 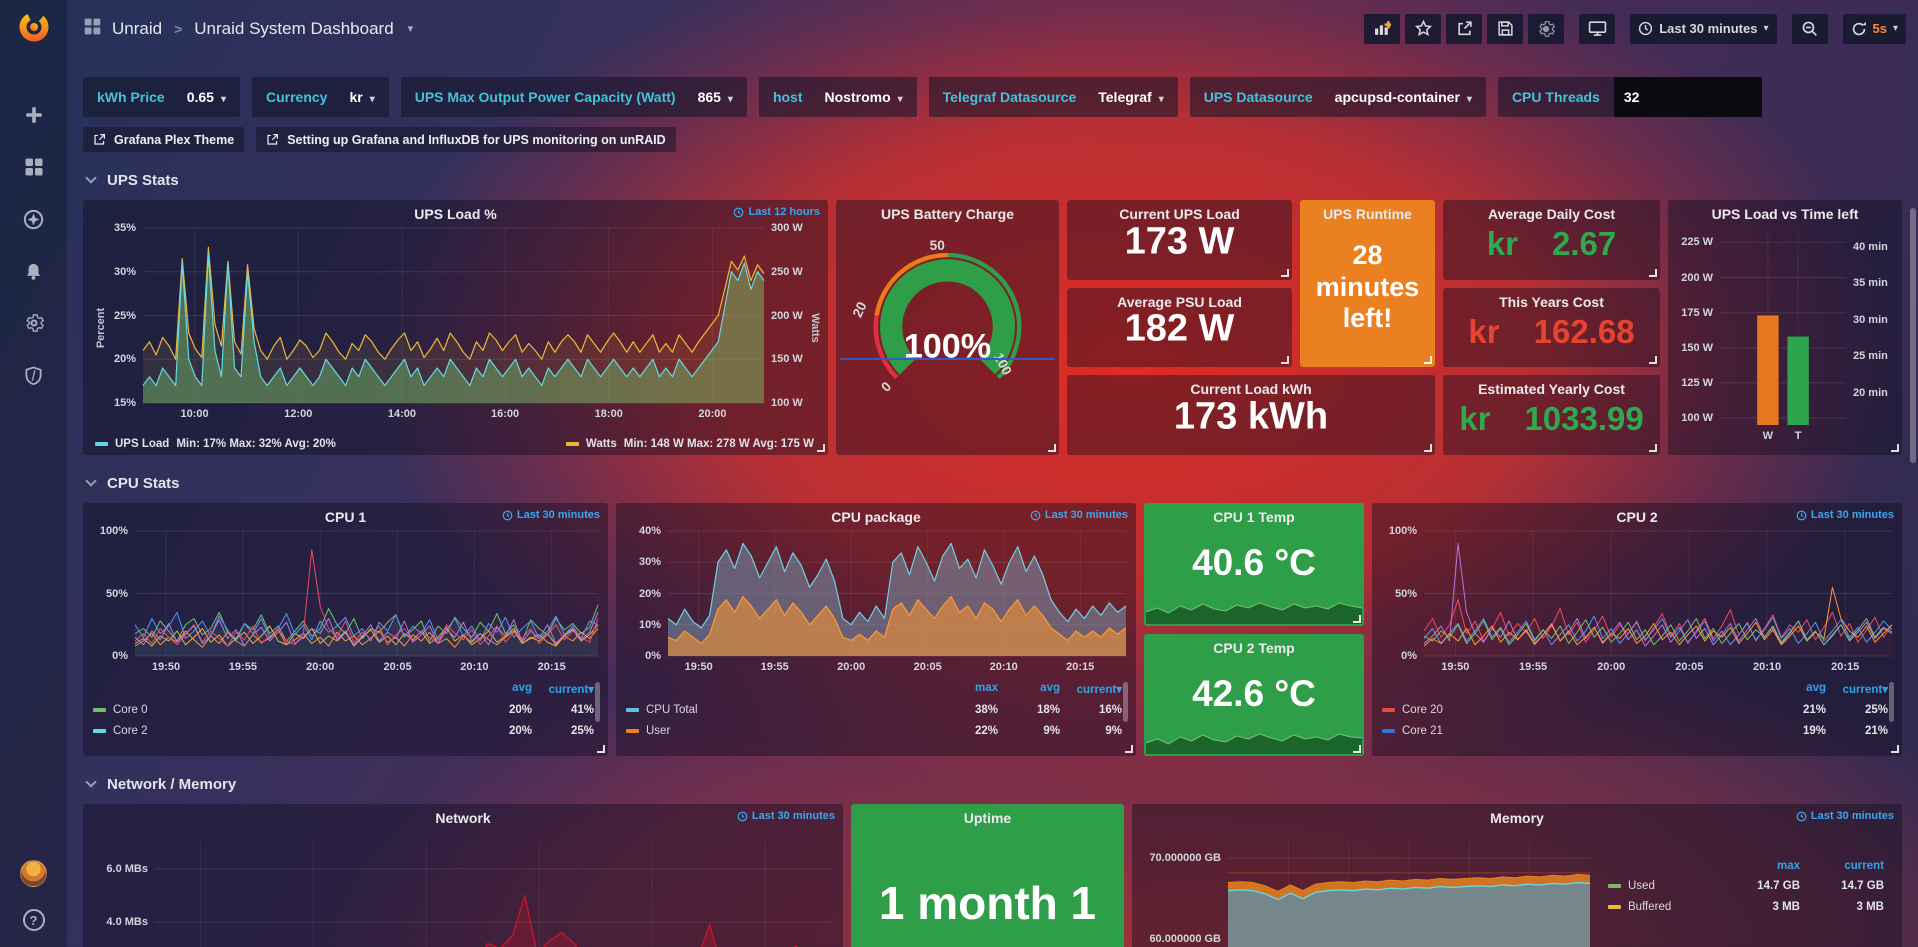 I want to click on variable-value: Nostromo ▾, so click(x=863, y=97).